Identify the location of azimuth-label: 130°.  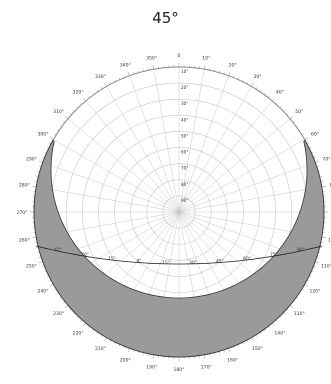
(299, 314).